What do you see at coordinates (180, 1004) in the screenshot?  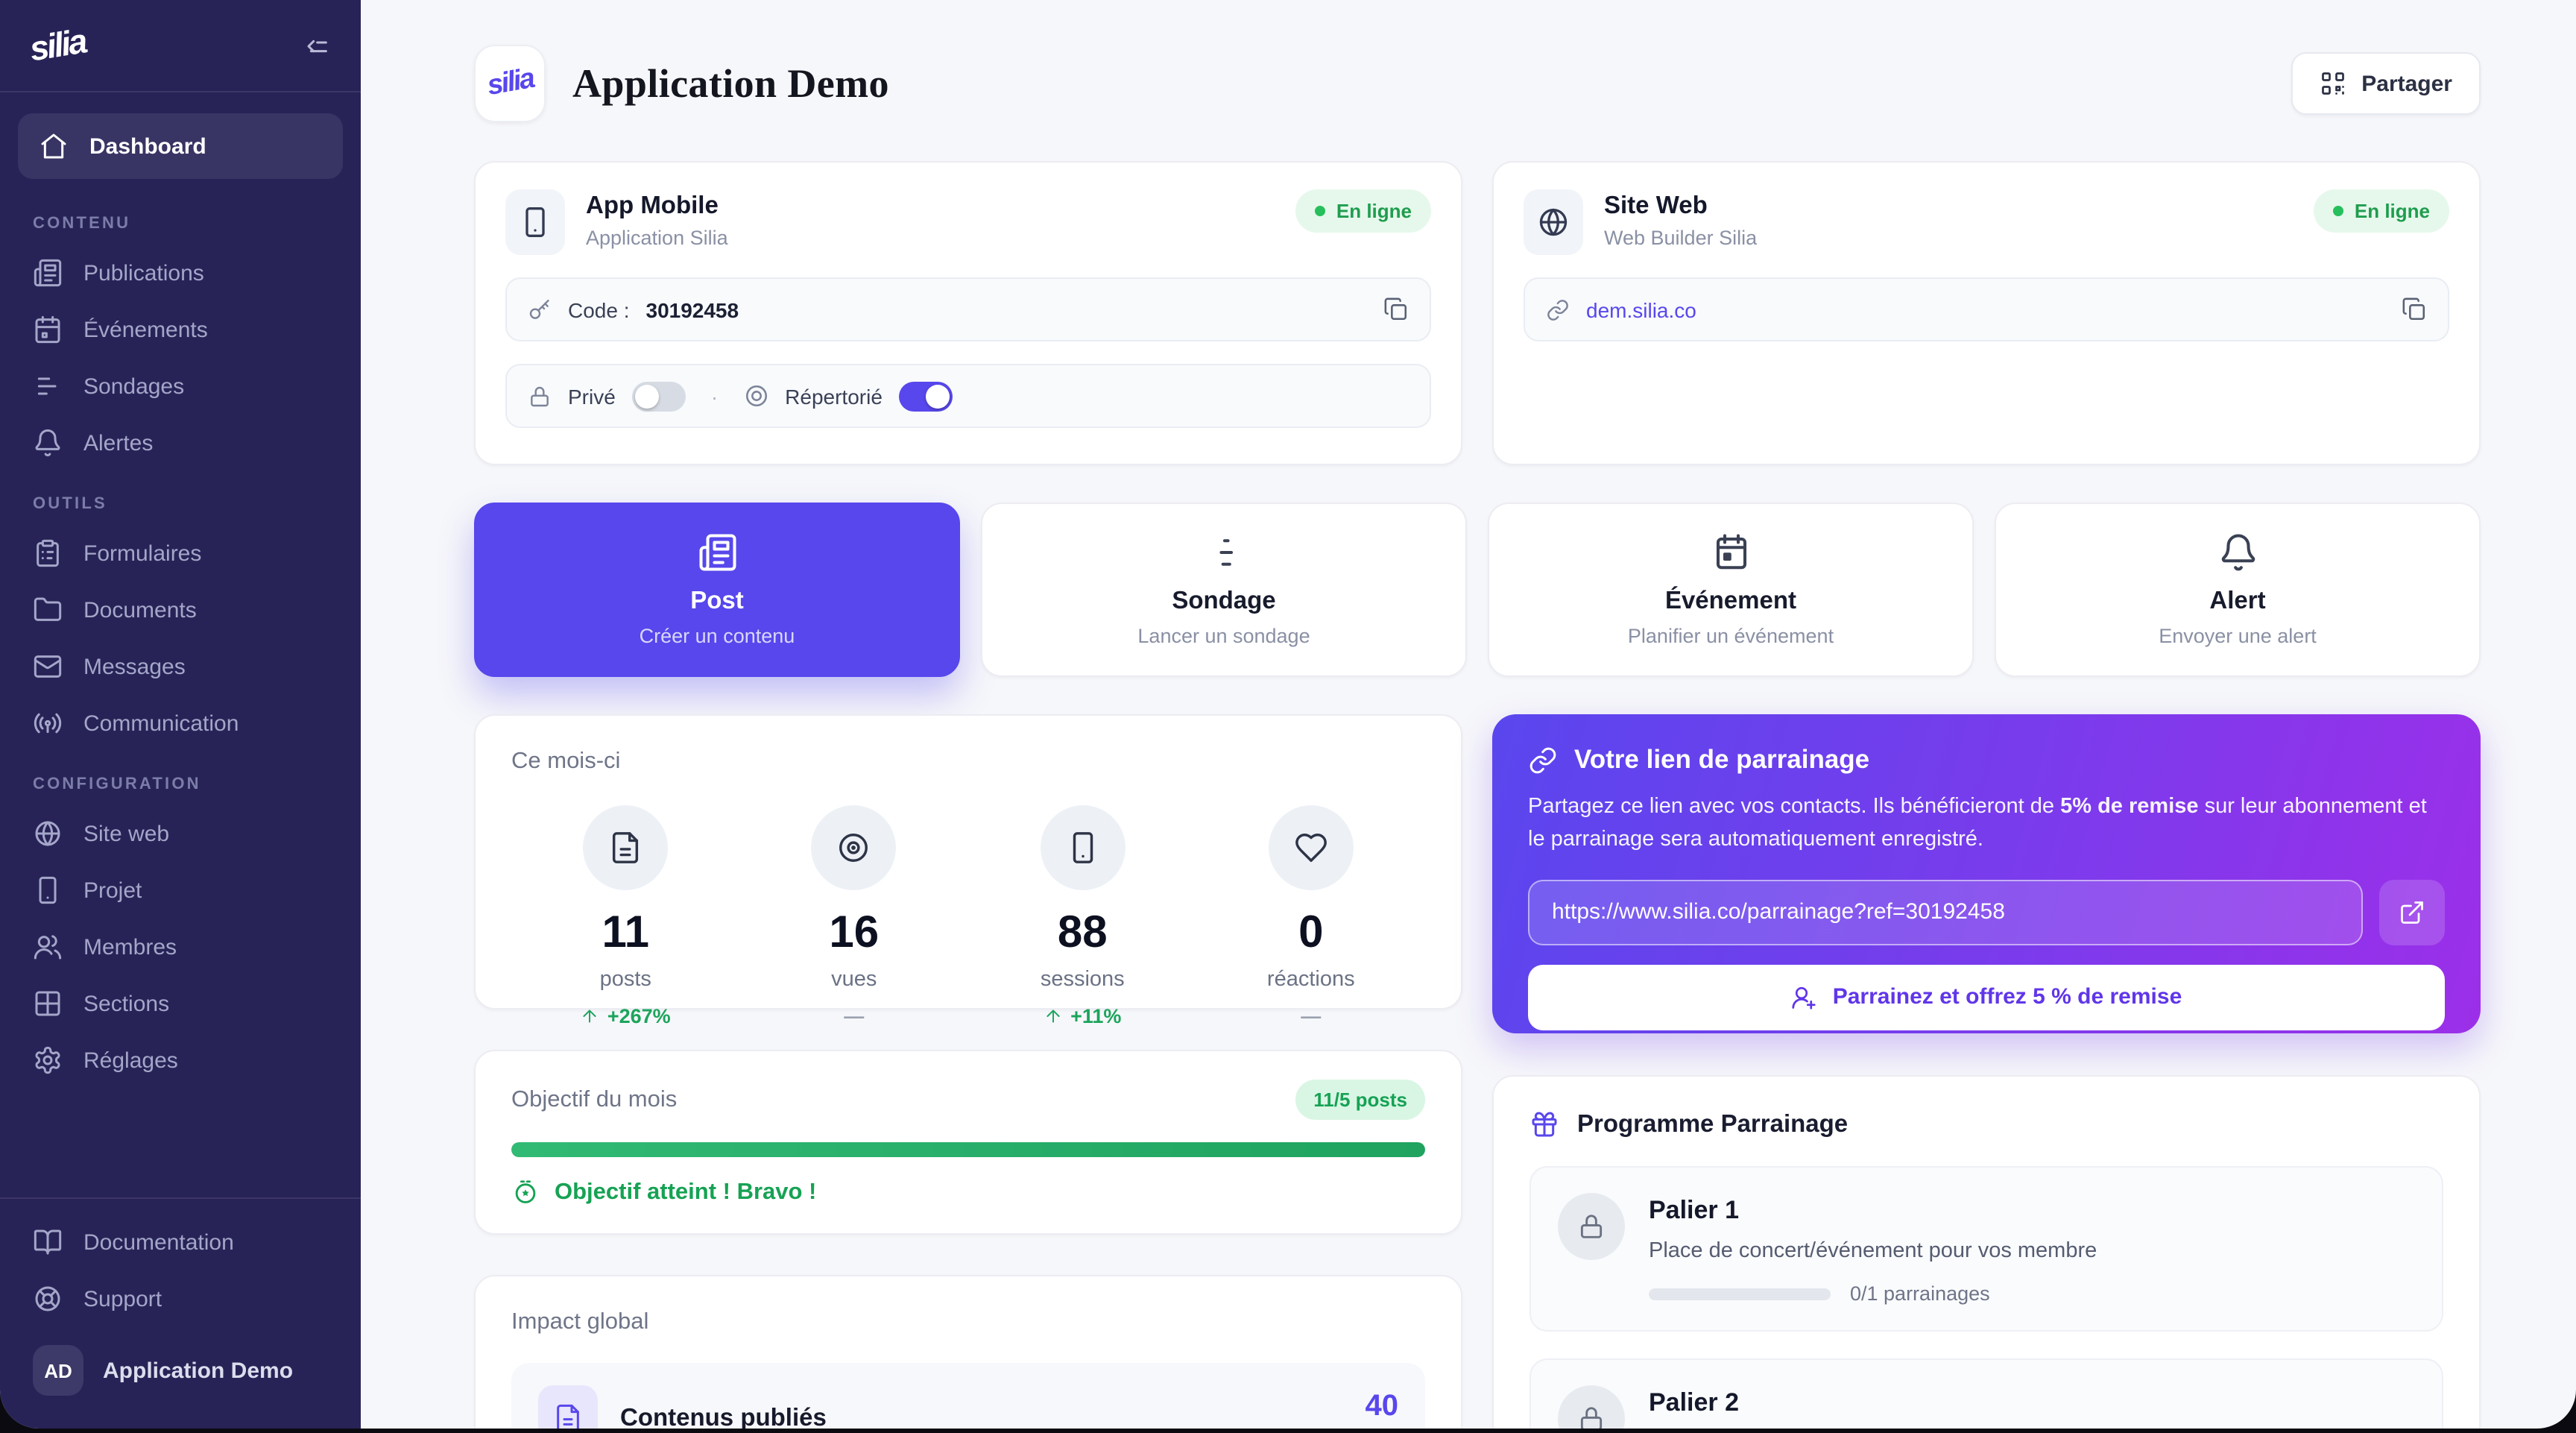 I see `sidebar-item-sections: Sections` at bounding box center [180, 1004].